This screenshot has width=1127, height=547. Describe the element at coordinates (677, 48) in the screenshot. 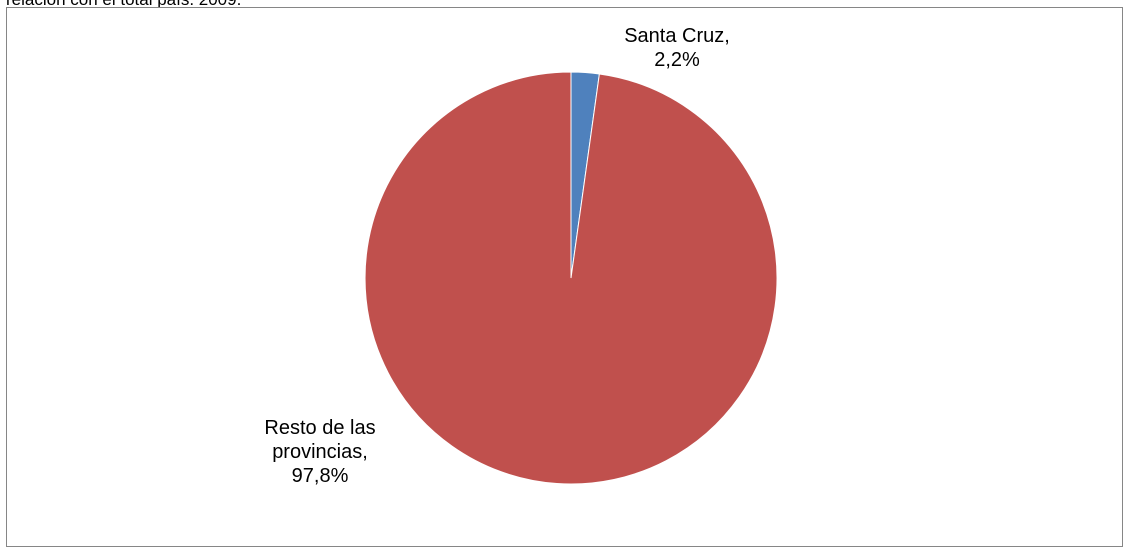

I see `data-label-santa-cruz: Santa Cruz, 2,2%` at that location.